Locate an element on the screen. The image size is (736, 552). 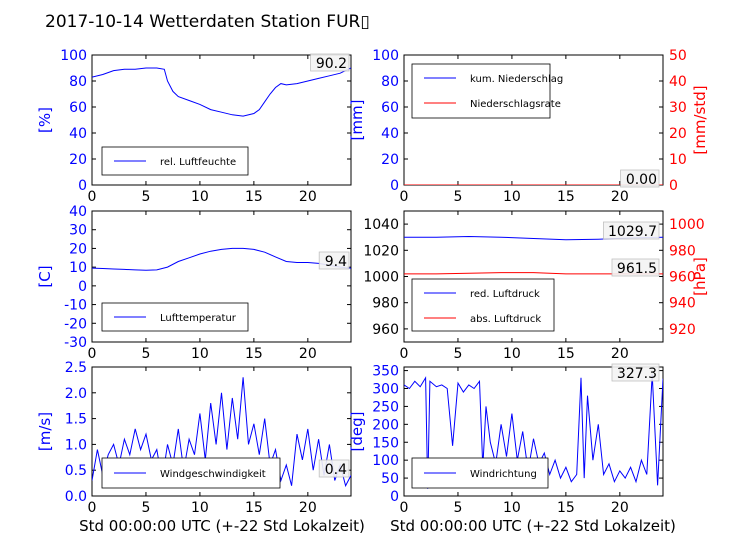
legend-box is located at coordinates (481, 91).